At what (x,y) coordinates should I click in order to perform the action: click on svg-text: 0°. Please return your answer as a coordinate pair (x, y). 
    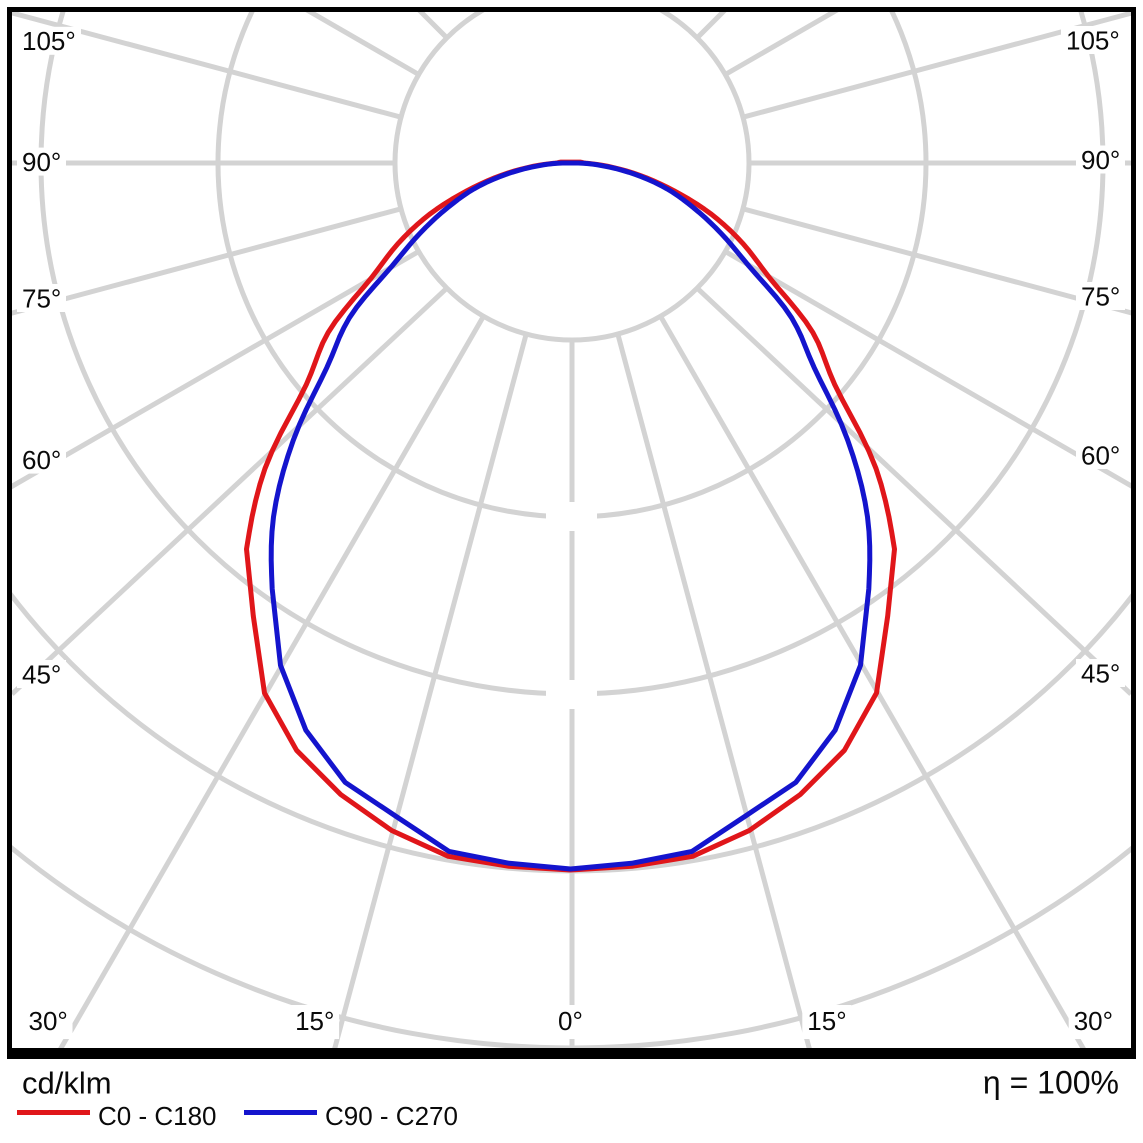
    Looking at the image, I should click on (570, 1021).